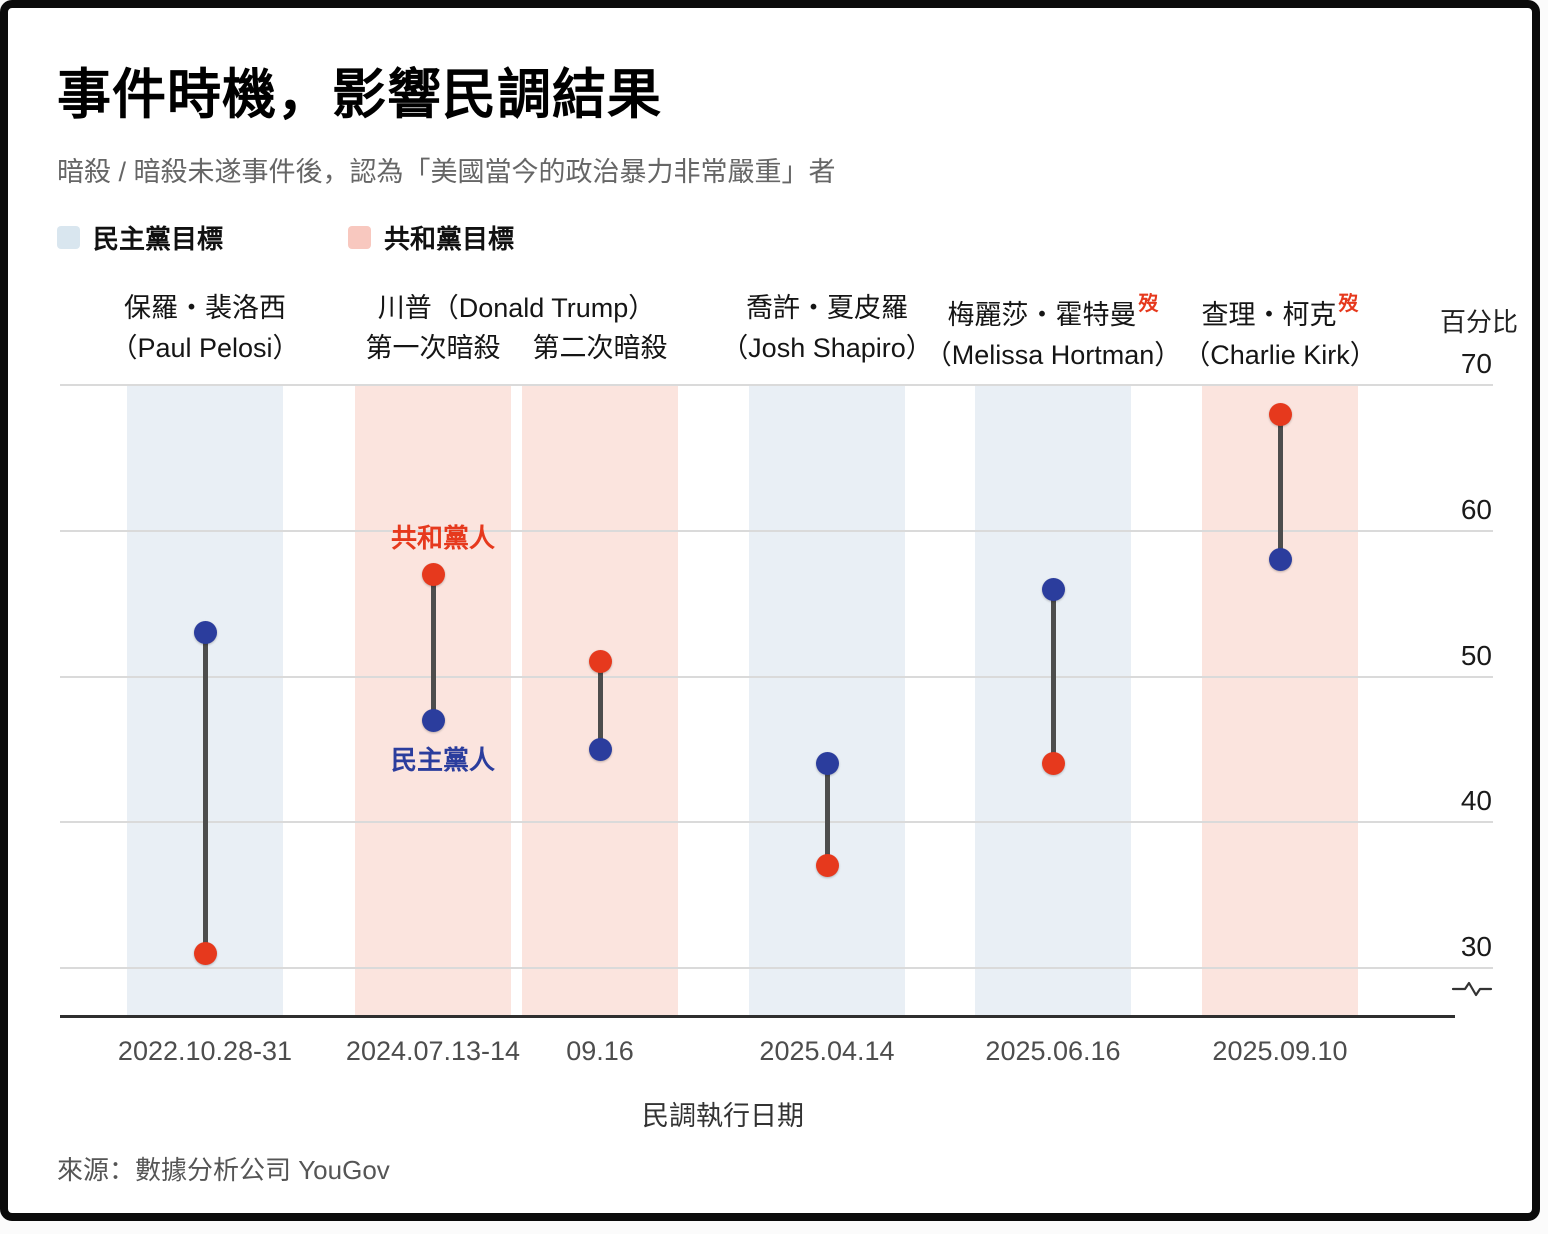 This screenshot has height=1234, width=1548. What do you see at coordinates (359, 237) in the screenshot?
I see `republican-target-swatch` at bounding box center [359, 237].